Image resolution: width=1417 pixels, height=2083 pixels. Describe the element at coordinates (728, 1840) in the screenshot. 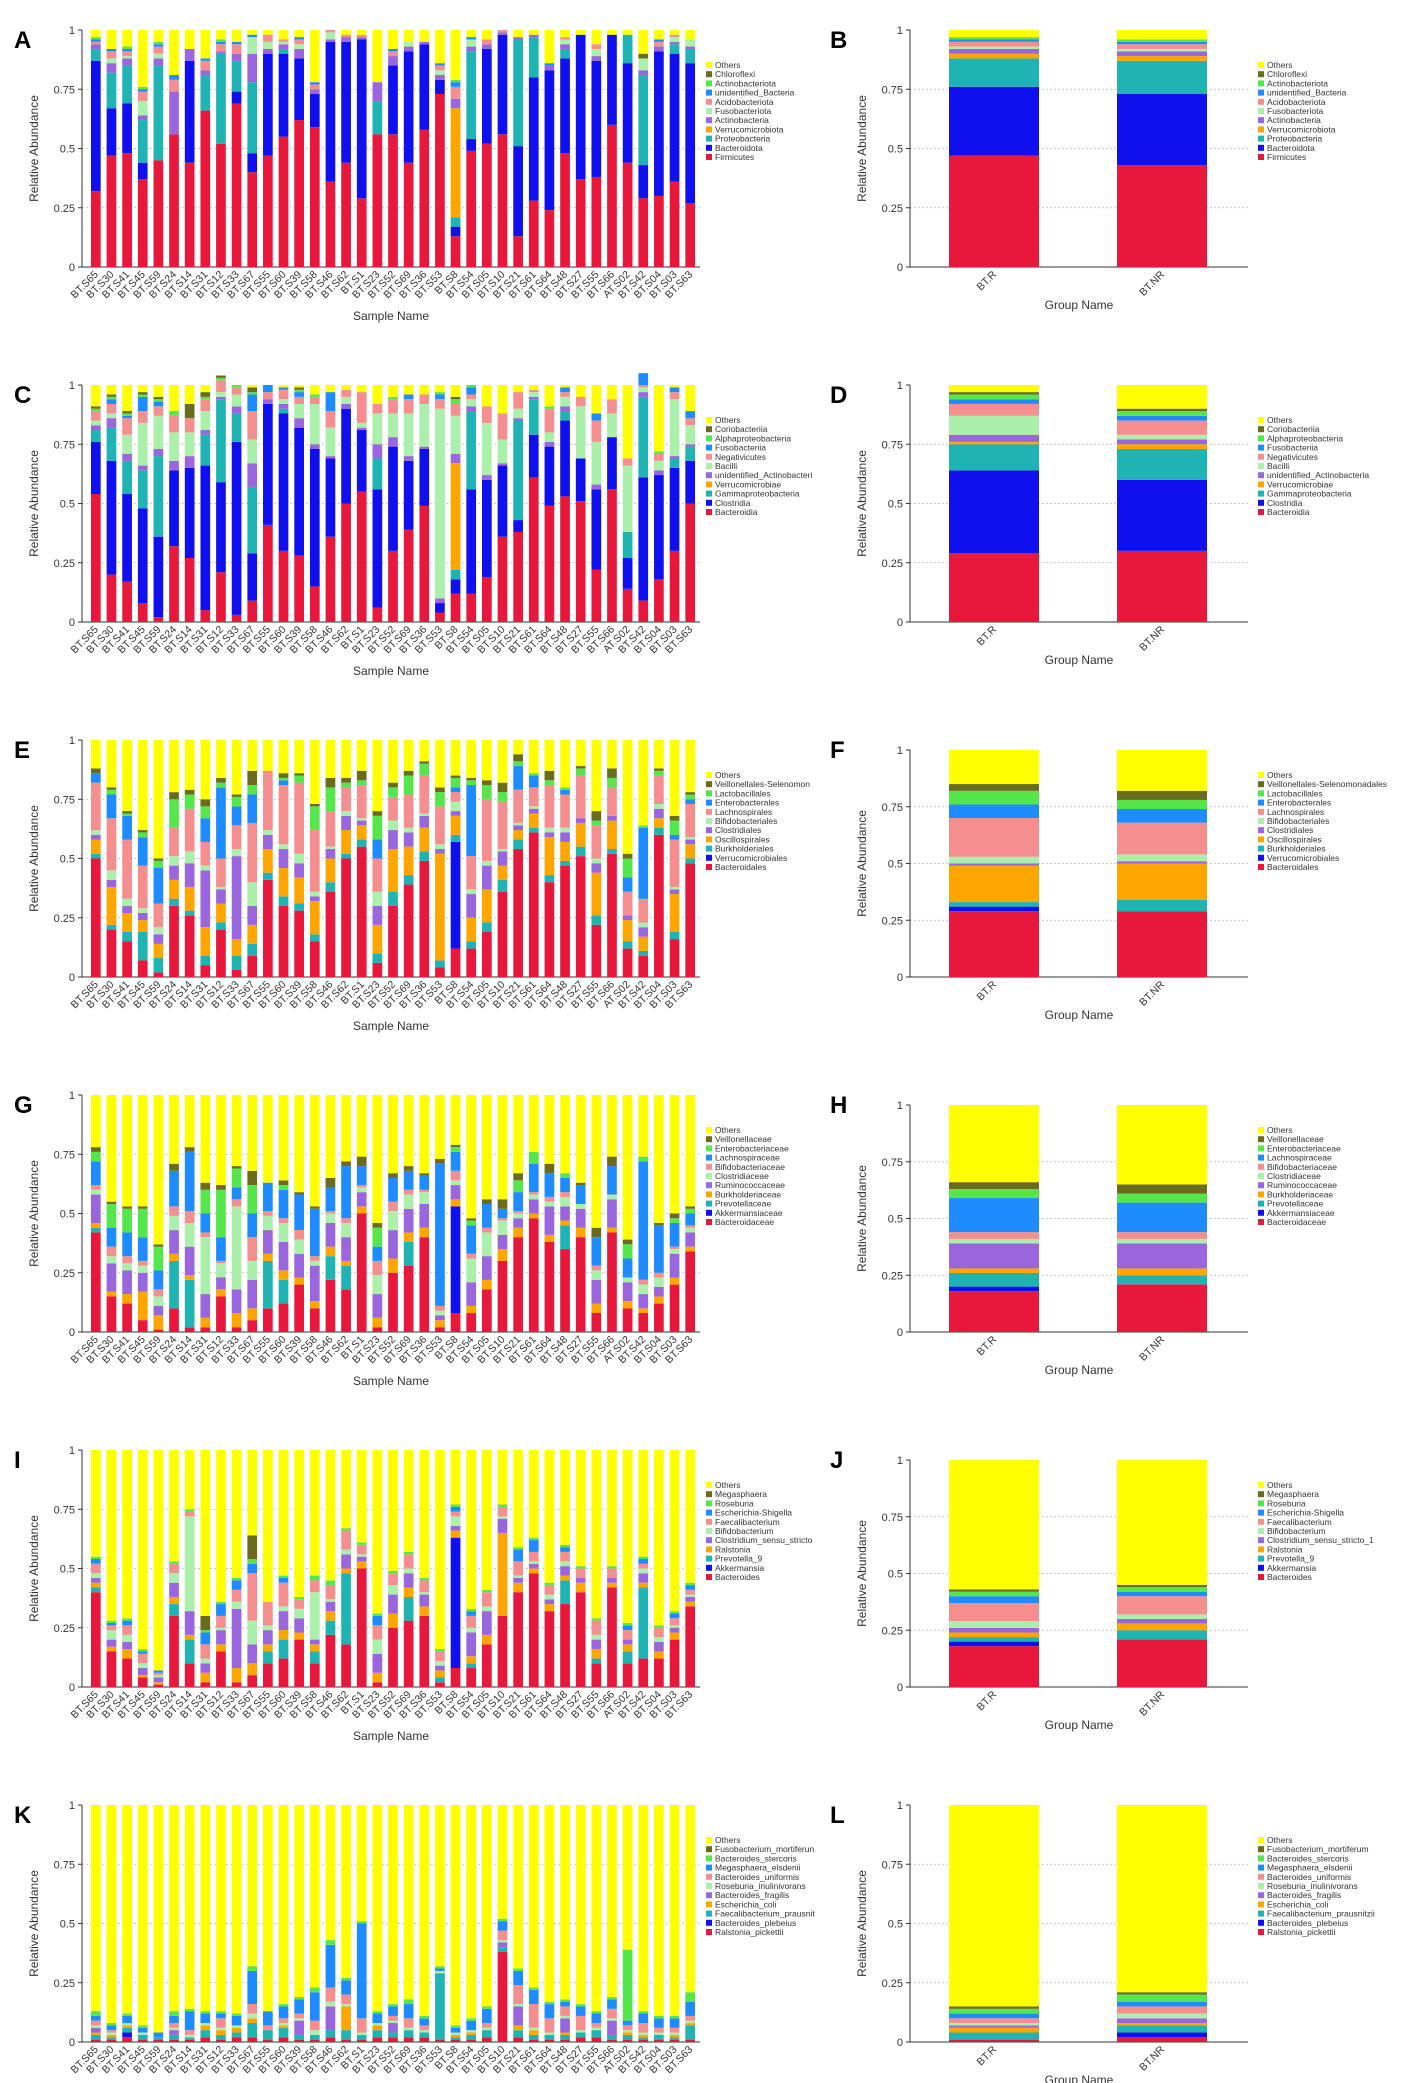

I see `legend-entry: Others` at that location.